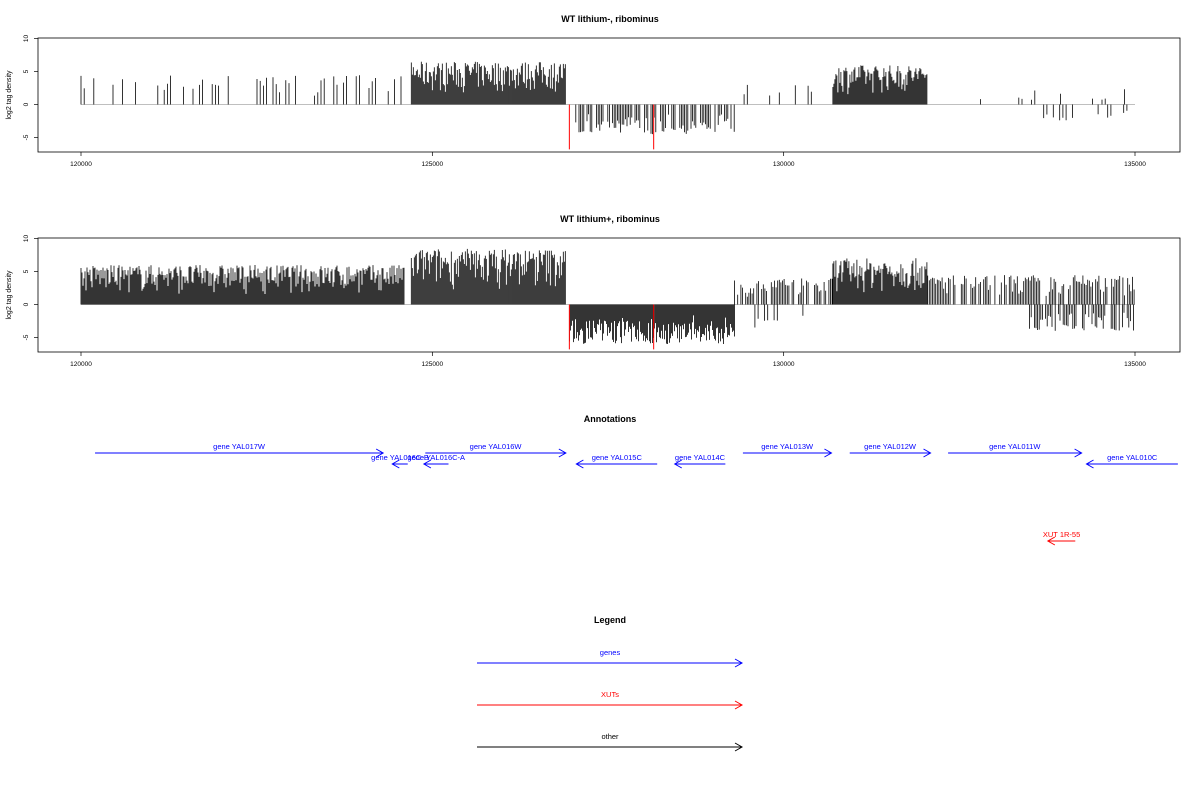 The height and width of the screenshot is (800, 1200). I want to click on gene-feature: gene YAL016C-A, so click(436, 461).